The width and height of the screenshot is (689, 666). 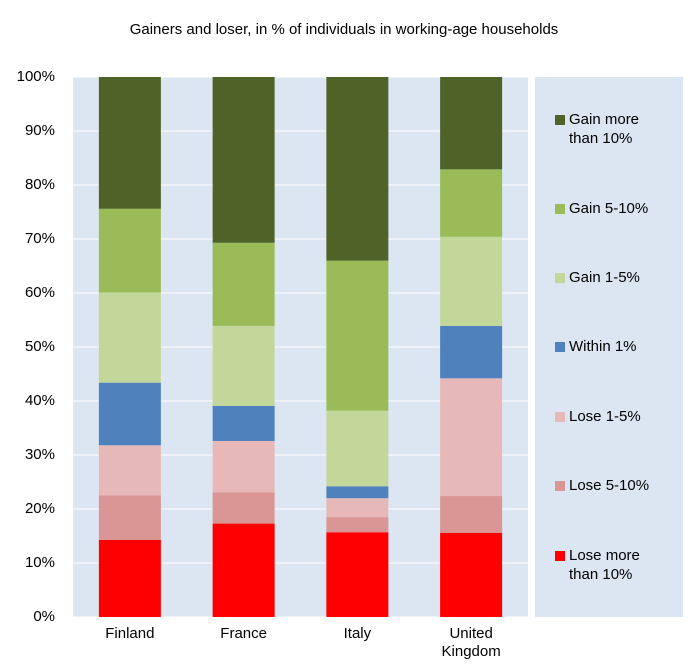 I want to click on legend-item: Gain 5-10%, so click(x=609, y=208).